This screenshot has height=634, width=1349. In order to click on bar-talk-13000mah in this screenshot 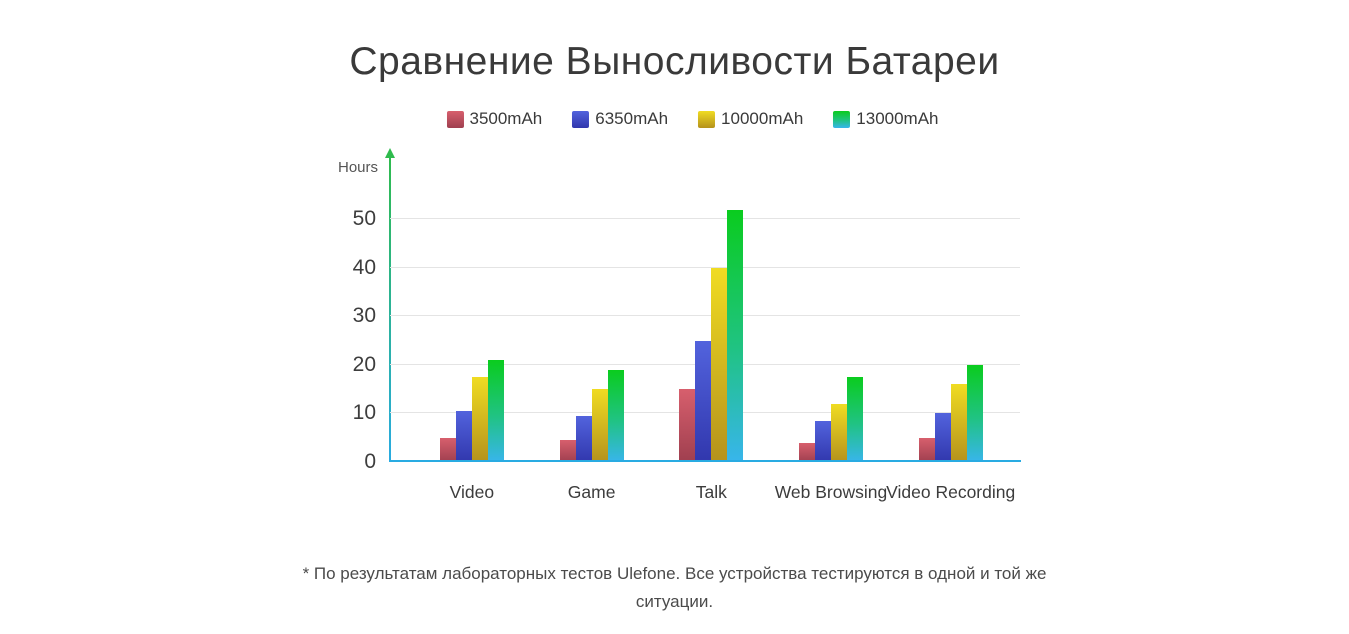, I will do `click(735, 335)`.